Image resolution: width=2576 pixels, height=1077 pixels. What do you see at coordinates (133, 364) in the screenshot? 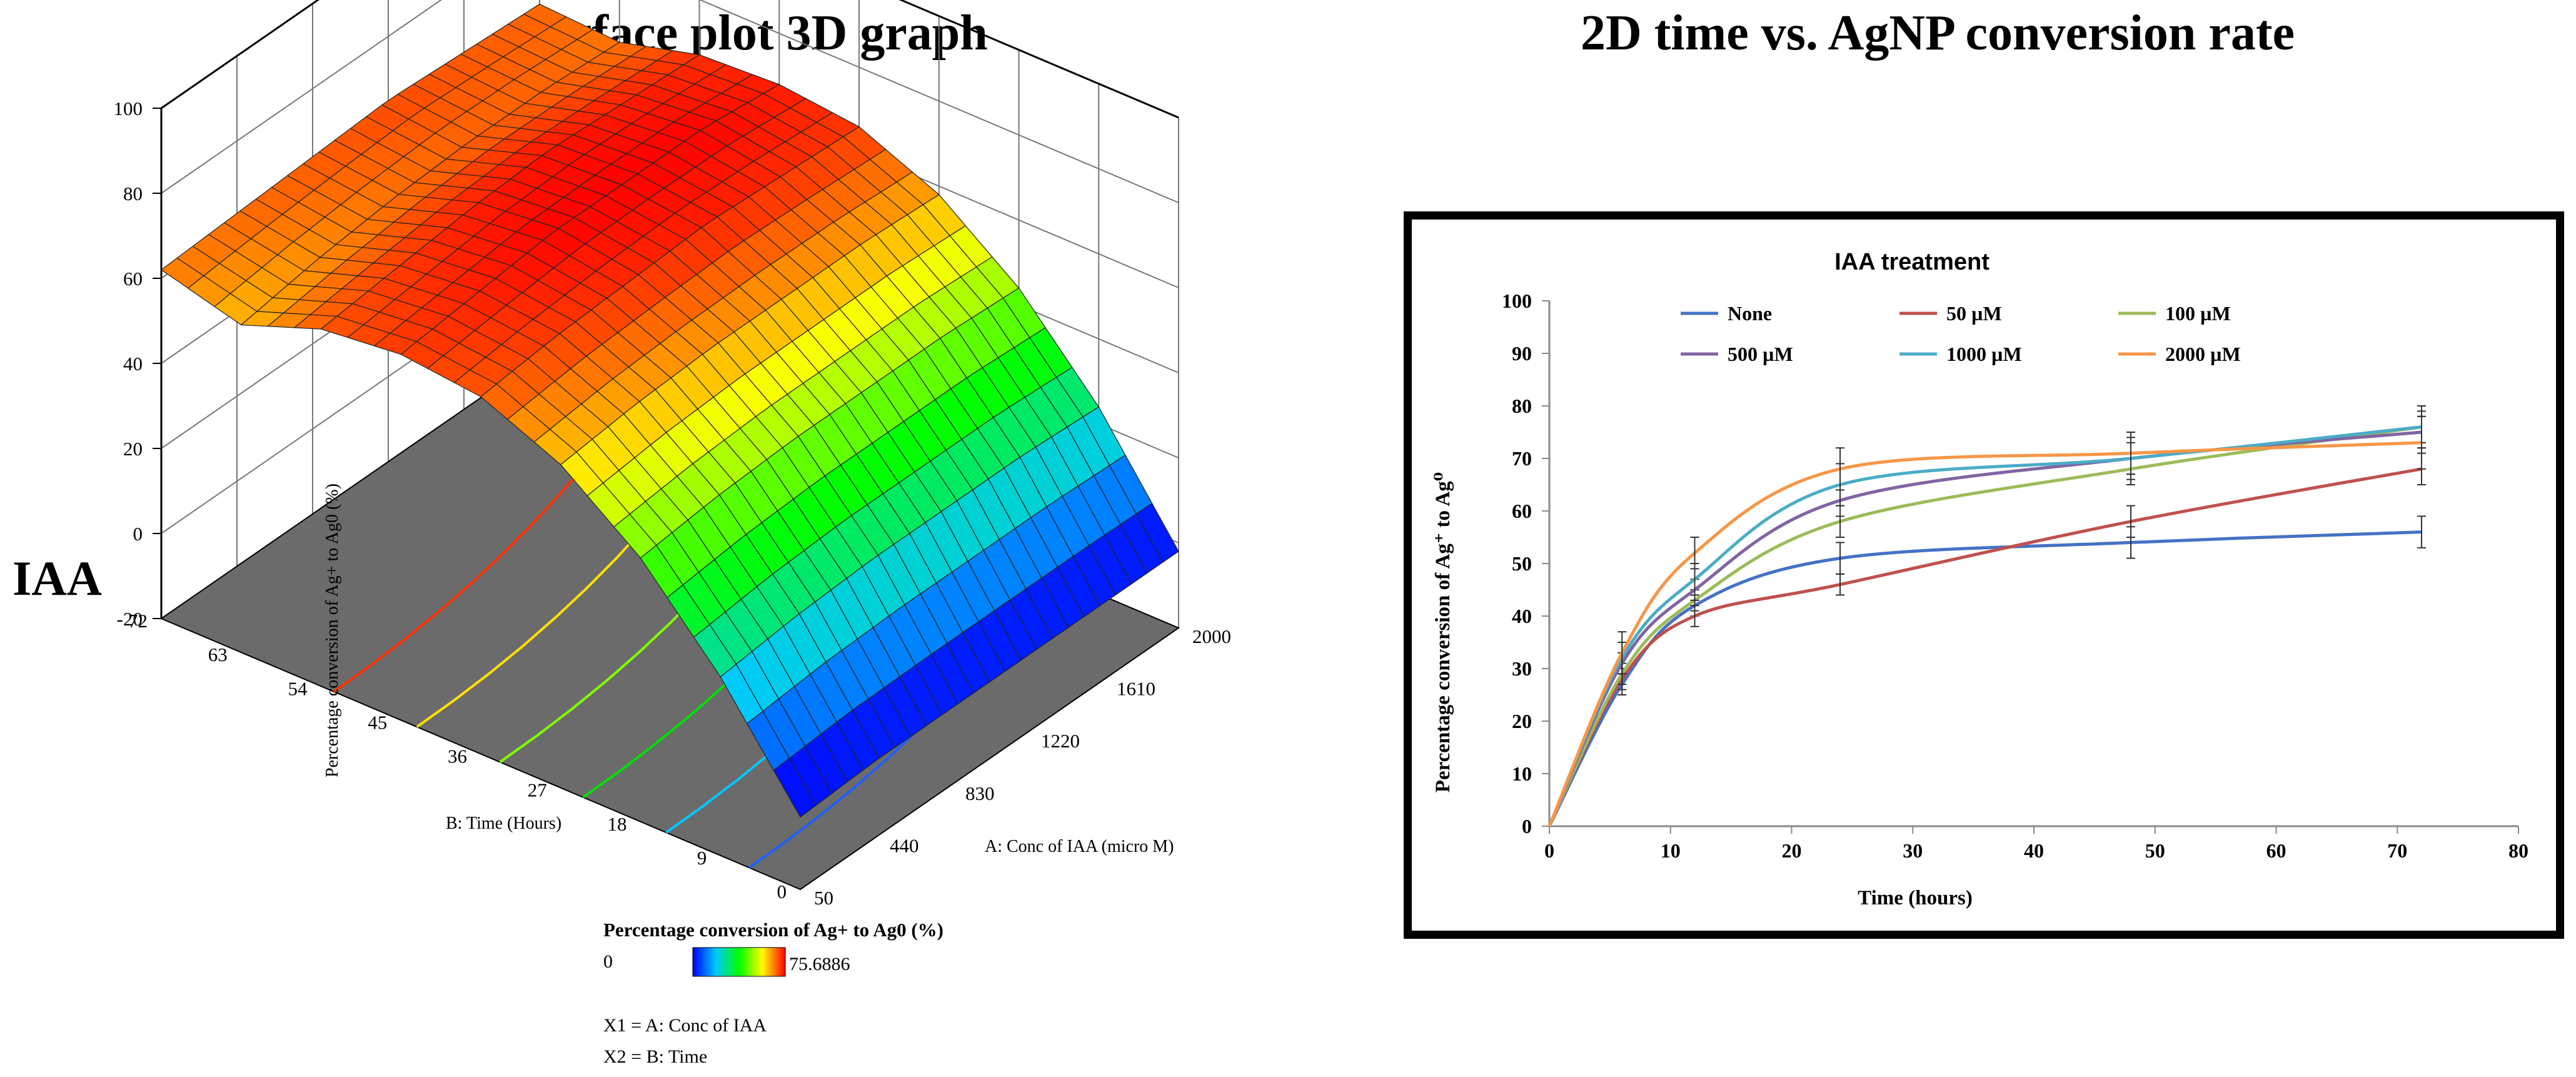
I see `surface-z-tick-label: 40` at bounding box center [133, 364].